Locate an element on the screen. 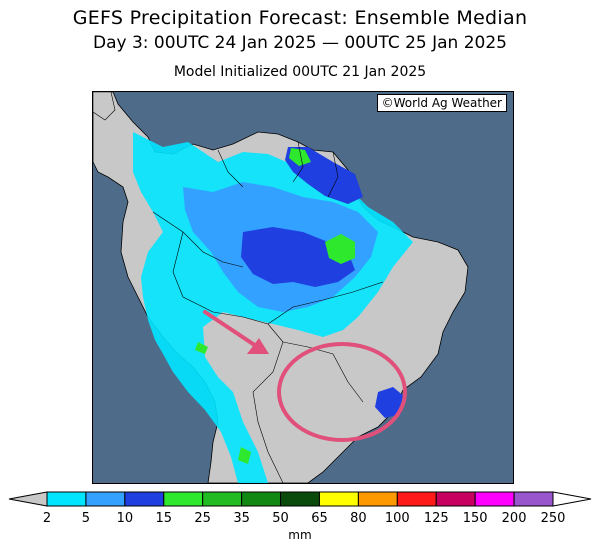 The image size is (600, 548). precip-andes-green is located at coordinates (201, 348).